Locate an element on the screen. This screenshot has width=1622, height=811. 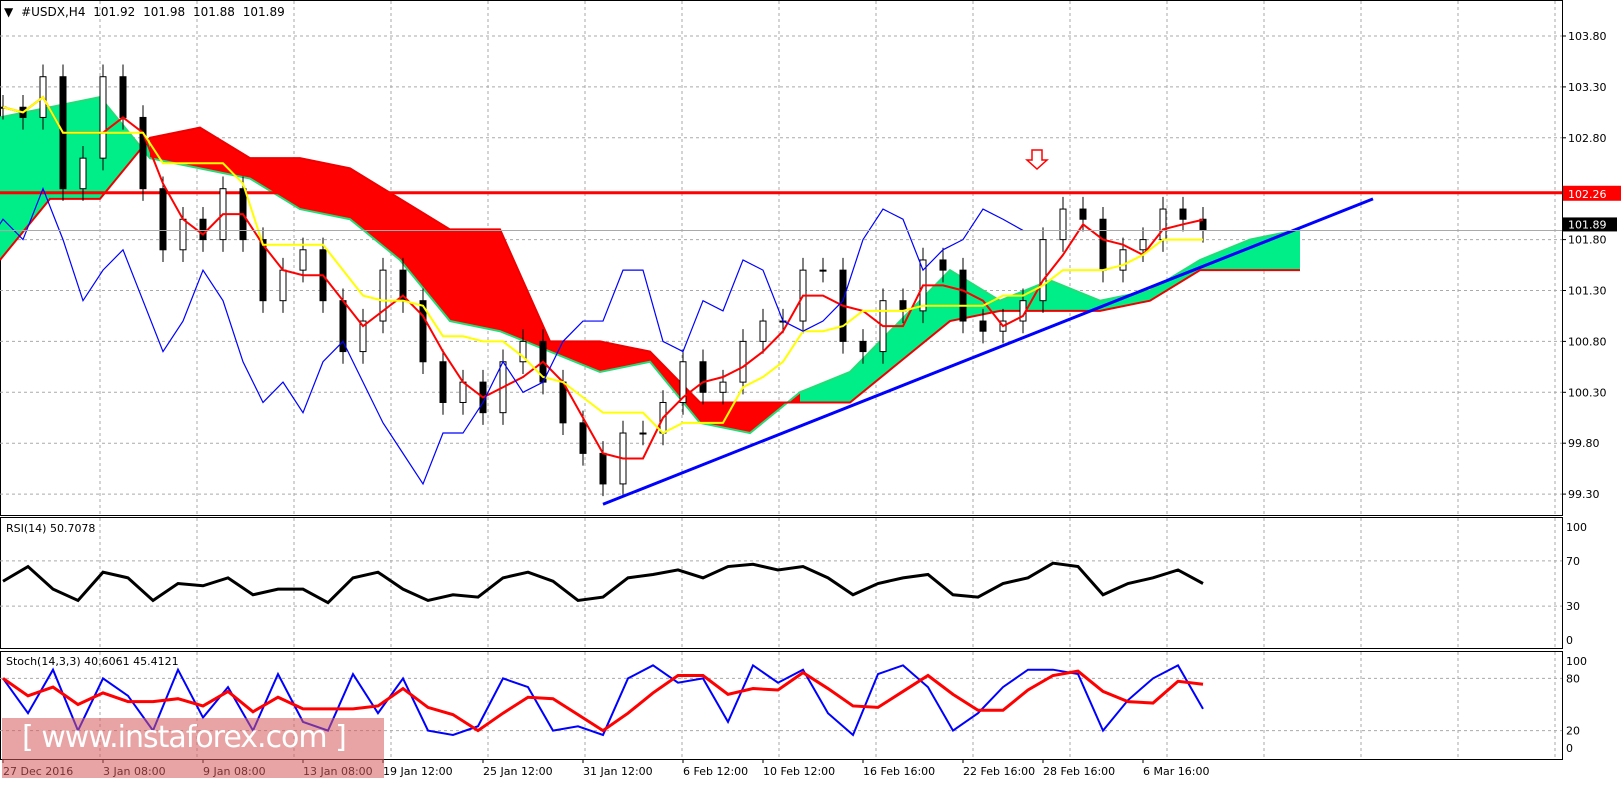
stoch-tick-label: 20 is located at coordinates (1573, 731).